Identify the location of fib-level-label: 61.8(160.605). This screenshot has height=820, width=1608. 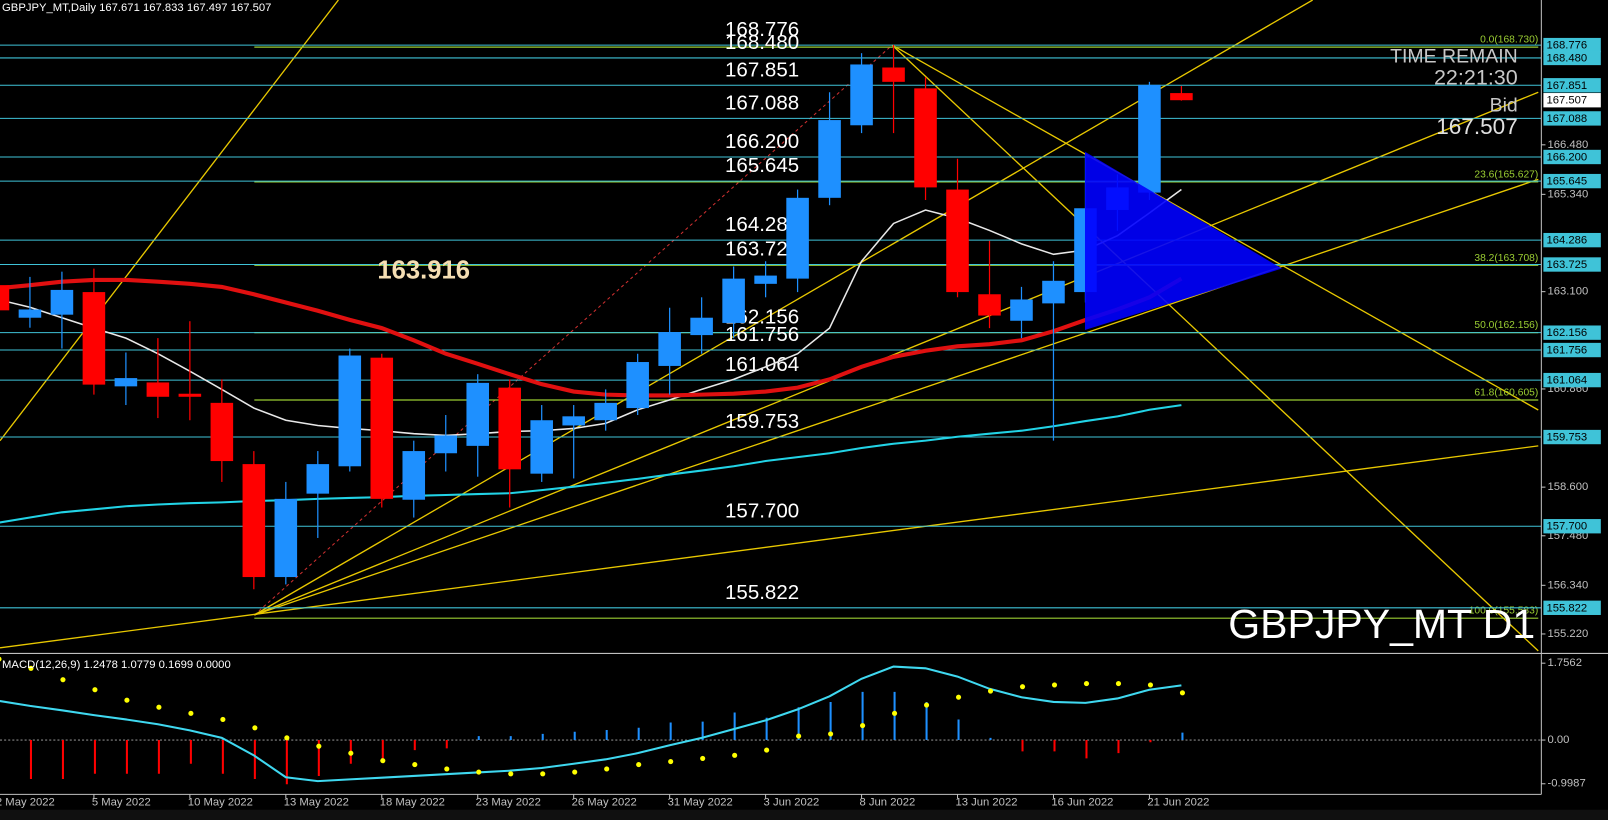
(1506, 393).